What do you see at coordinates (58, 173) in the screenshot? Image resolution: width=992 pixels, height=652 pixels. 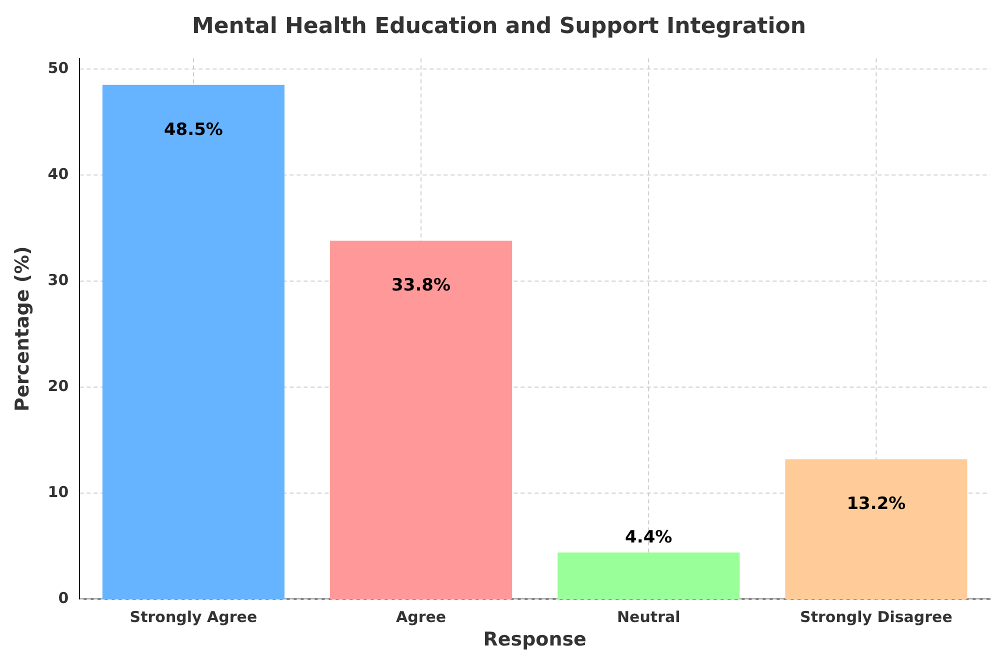 I see `y-tick-label: 40` at bounding box center [58, 173].